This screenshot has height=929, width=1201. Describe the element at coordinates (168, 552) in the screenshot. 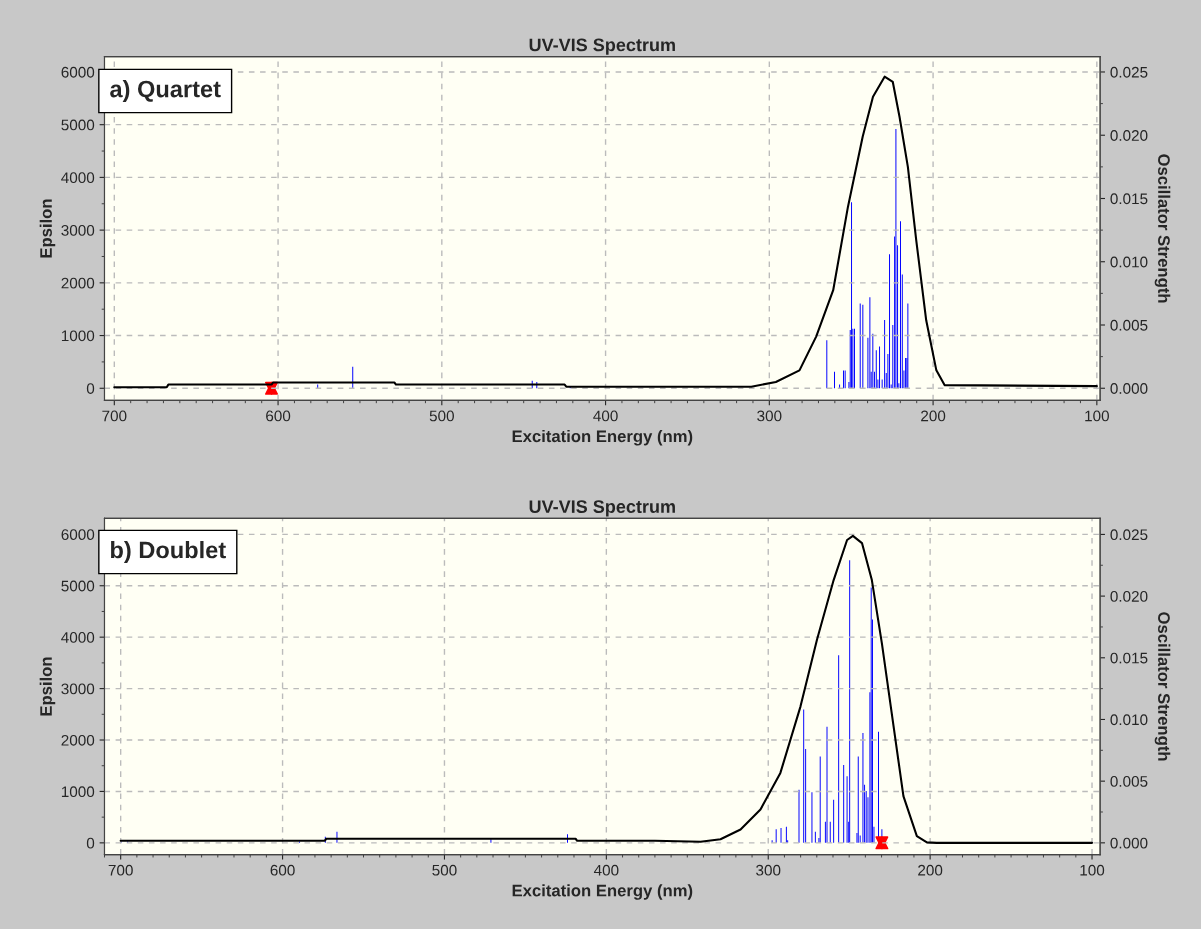

I see `annotation: b) Doublet` at that location.